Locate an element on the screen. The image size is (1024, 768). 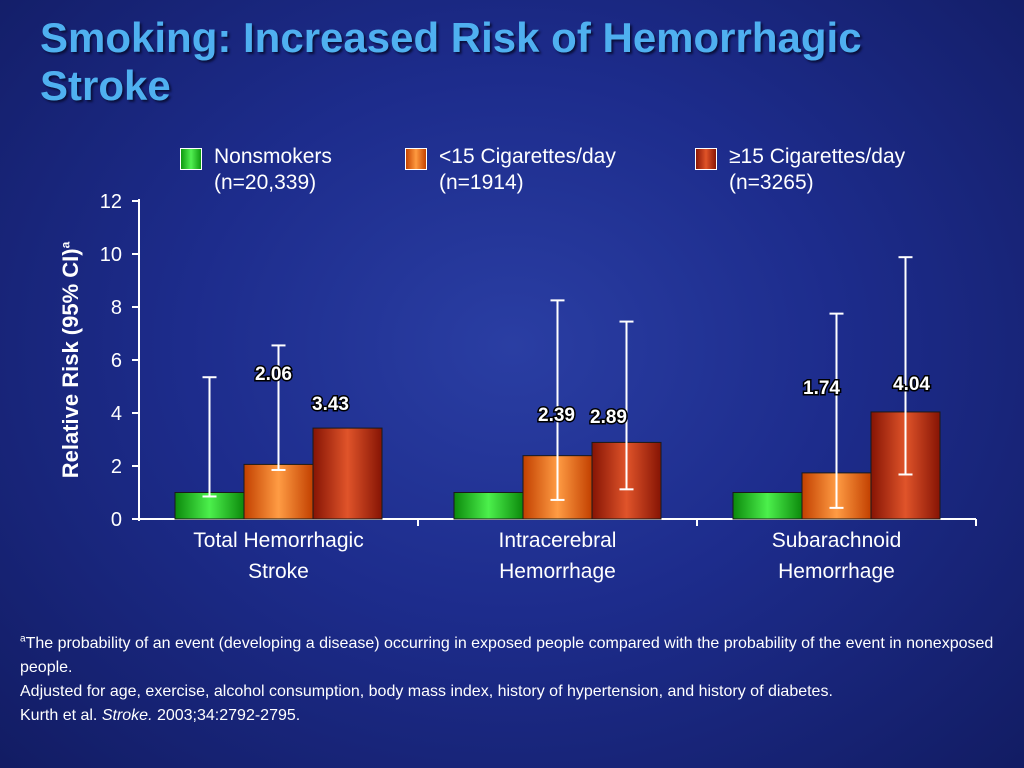
y-tick-label-8: 8 is located at coordinates (116, 308).